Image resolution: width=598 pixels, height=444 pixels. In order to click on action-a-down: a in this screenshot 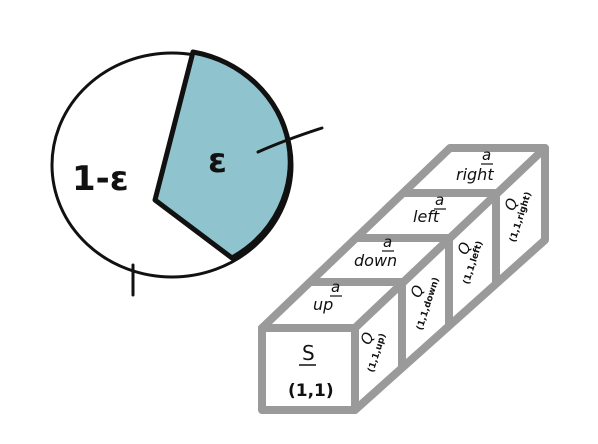, I will do `click(387, 242)`.